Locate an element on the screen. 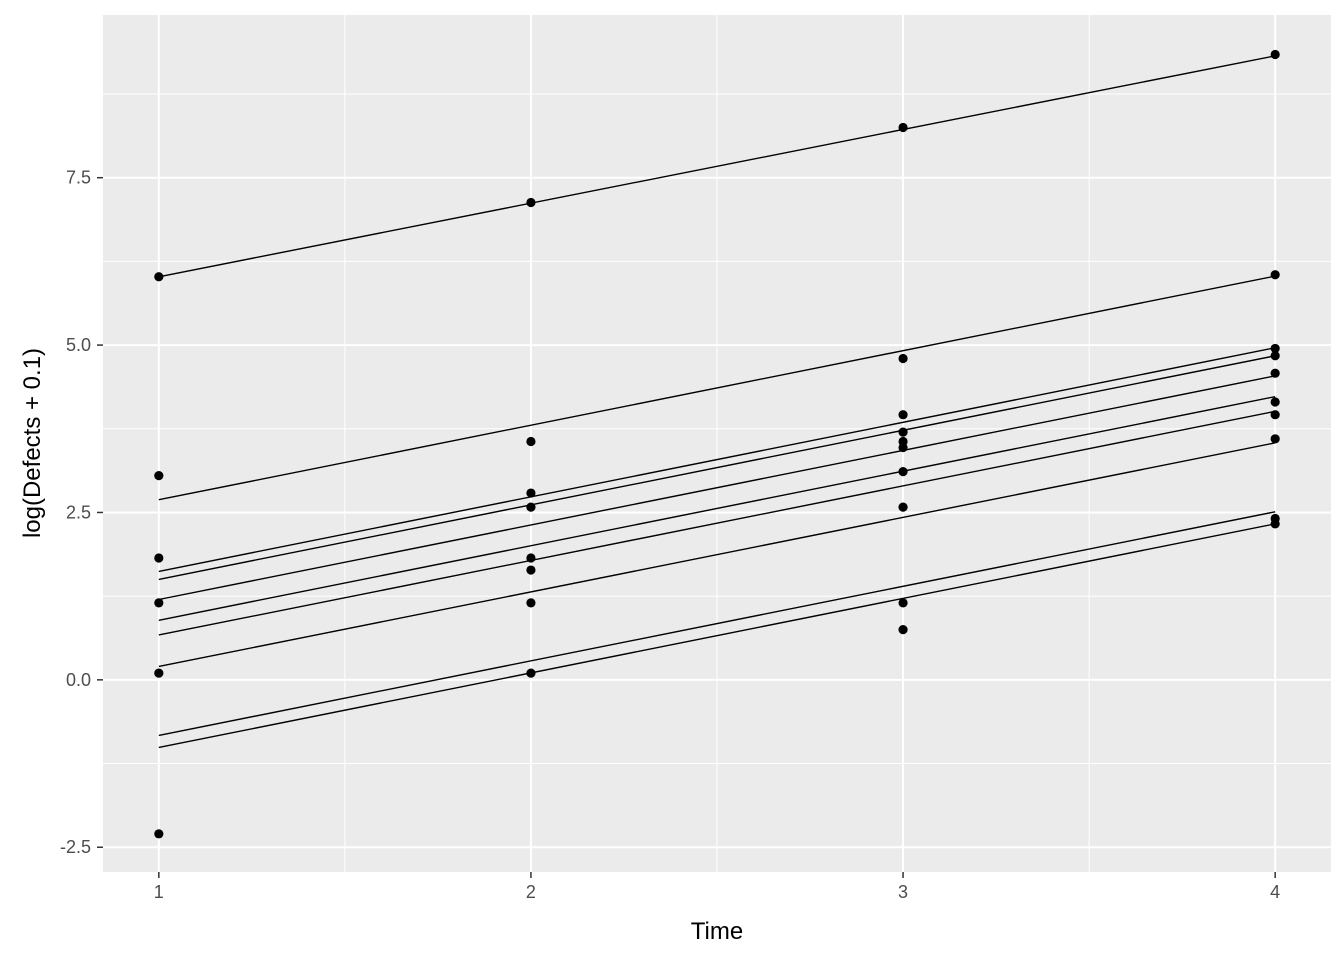 The image size is (1344, 960). y-tick-label: 7.5 is located at coordinates (78, 178).